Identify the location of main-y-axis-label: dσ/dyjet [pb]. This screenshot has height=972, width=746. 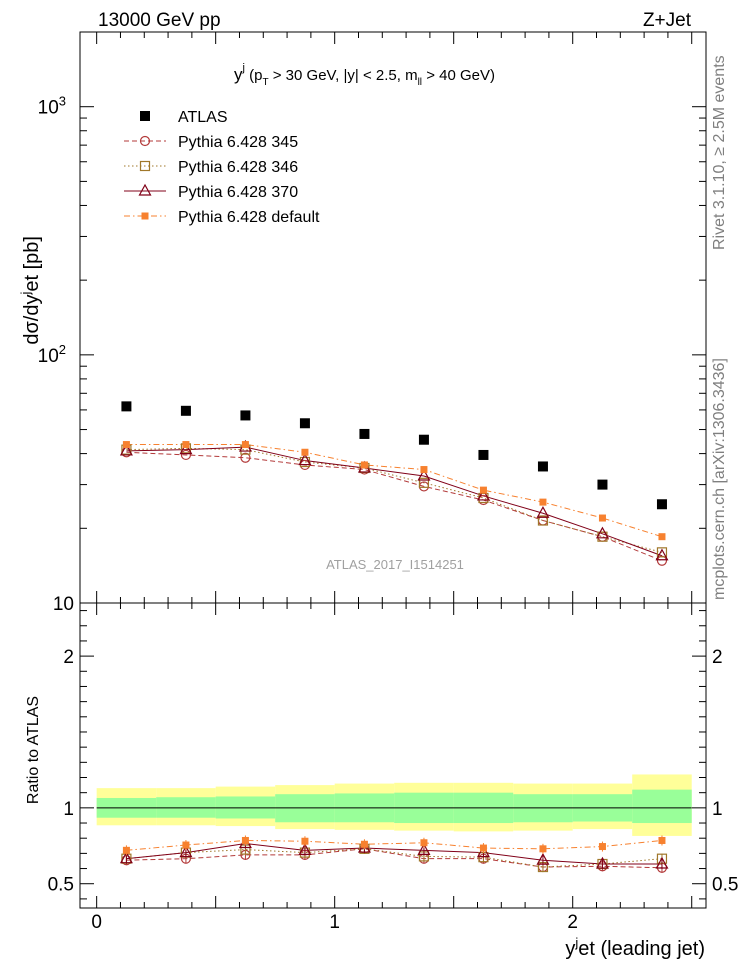
(30, 290).